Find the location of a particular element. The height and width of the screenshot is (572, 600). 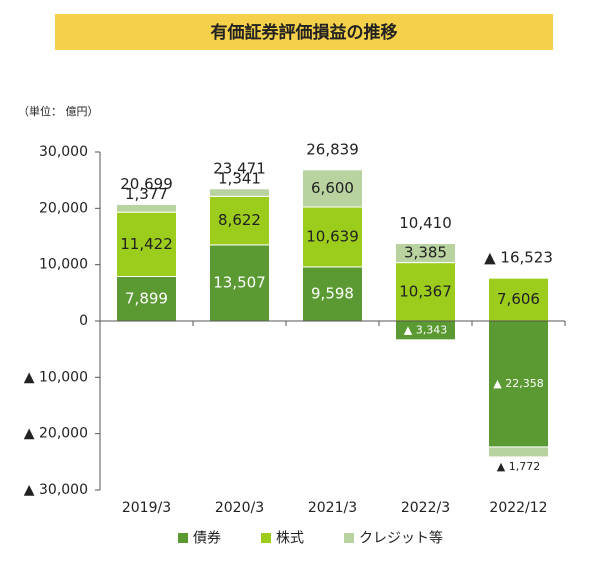

y-tick-label: 30,000 is located at coordinates (63, 152).